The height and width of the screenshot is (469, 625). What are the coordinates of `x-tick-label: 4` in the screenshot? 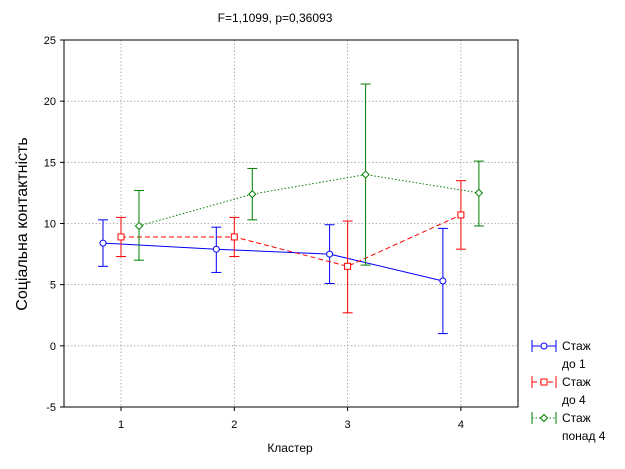 It's located at (461, 425).